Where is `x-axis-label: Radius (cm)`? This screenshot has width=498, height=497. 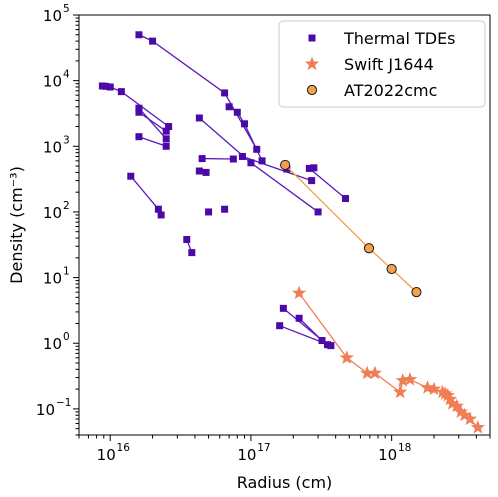
x-axis-label: Radius (cm) is located at coordinates (285, 482).